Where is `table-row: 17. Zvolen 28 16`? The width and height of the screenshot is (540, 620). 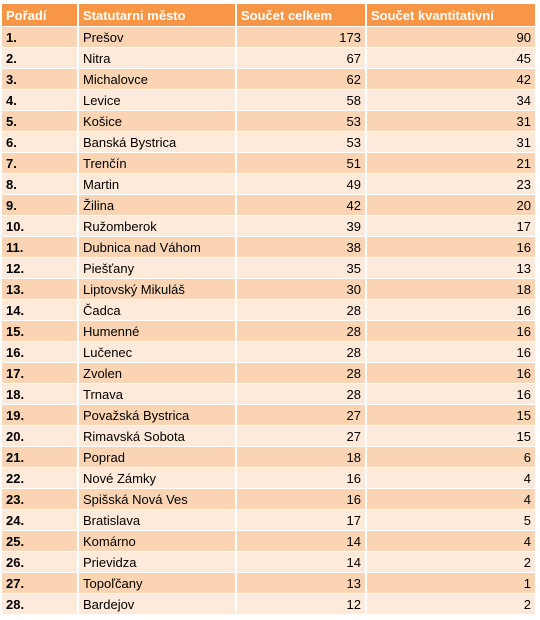 table-row: 17. Zvolen 28 16 is located at coordinates (268, 373).